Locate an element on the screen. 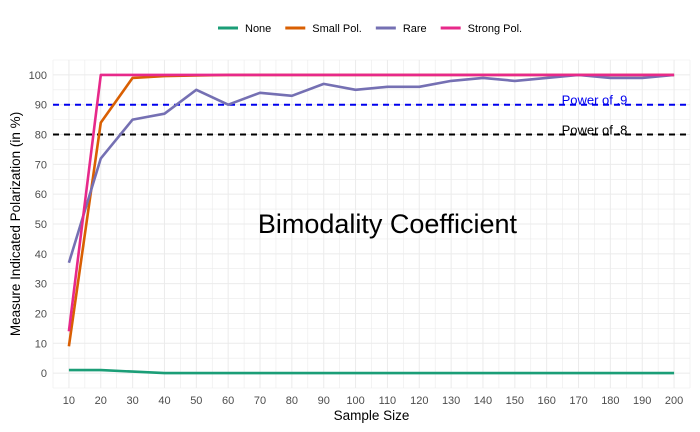 Image resolution: width=700 pixels, height=432 pixels. x-tick-label: 190 is located at coordinates (642, 401).